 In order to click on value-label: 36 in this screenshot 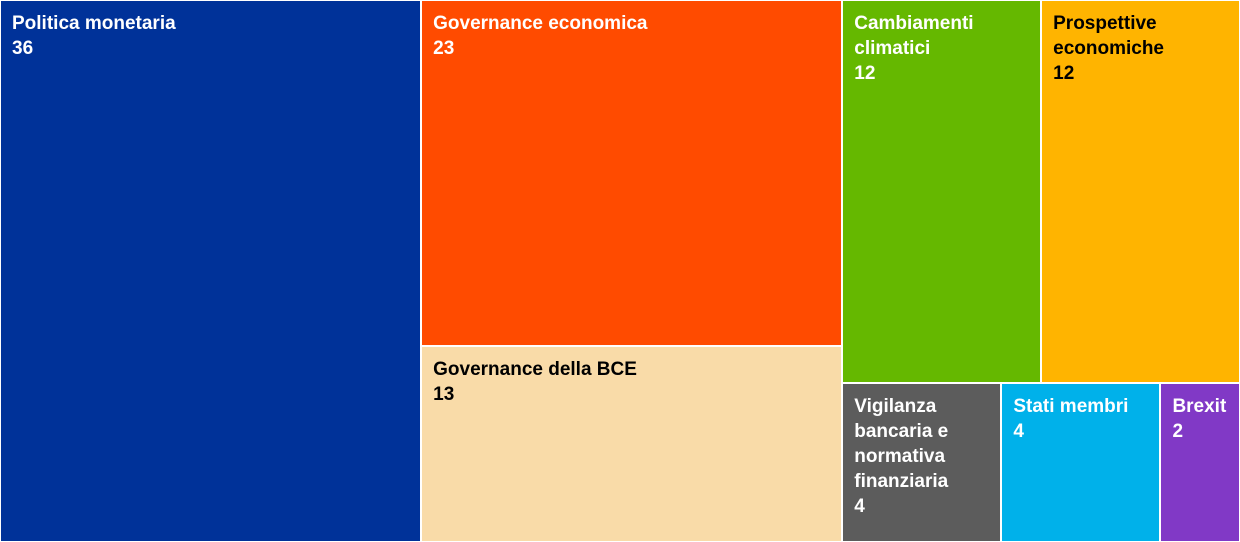, I will do `click(23, 48)`.